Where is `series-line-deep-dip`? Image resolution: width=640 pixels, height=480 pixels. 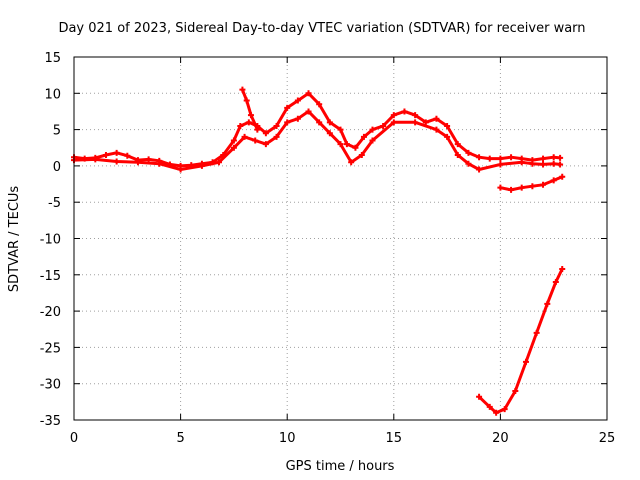
series-line-deep-dip is located at coordinates (520, 341).